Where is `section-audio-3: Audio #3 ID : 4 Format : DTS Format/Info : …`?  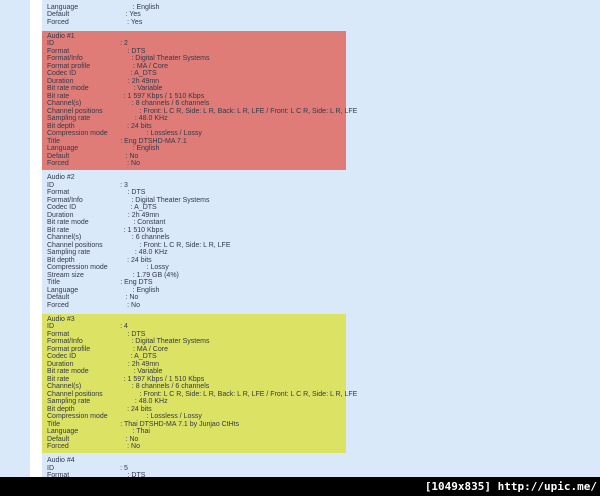 section-audio-3: Audio #3 ID : 4 Format : DTS Format/Info : … is located at coordinates (200, 383).